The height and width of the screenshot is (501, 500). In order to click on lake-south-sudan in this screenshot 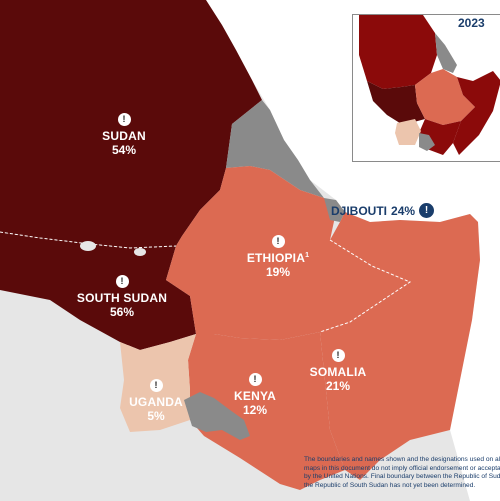, I will do `click(88, 246)`.